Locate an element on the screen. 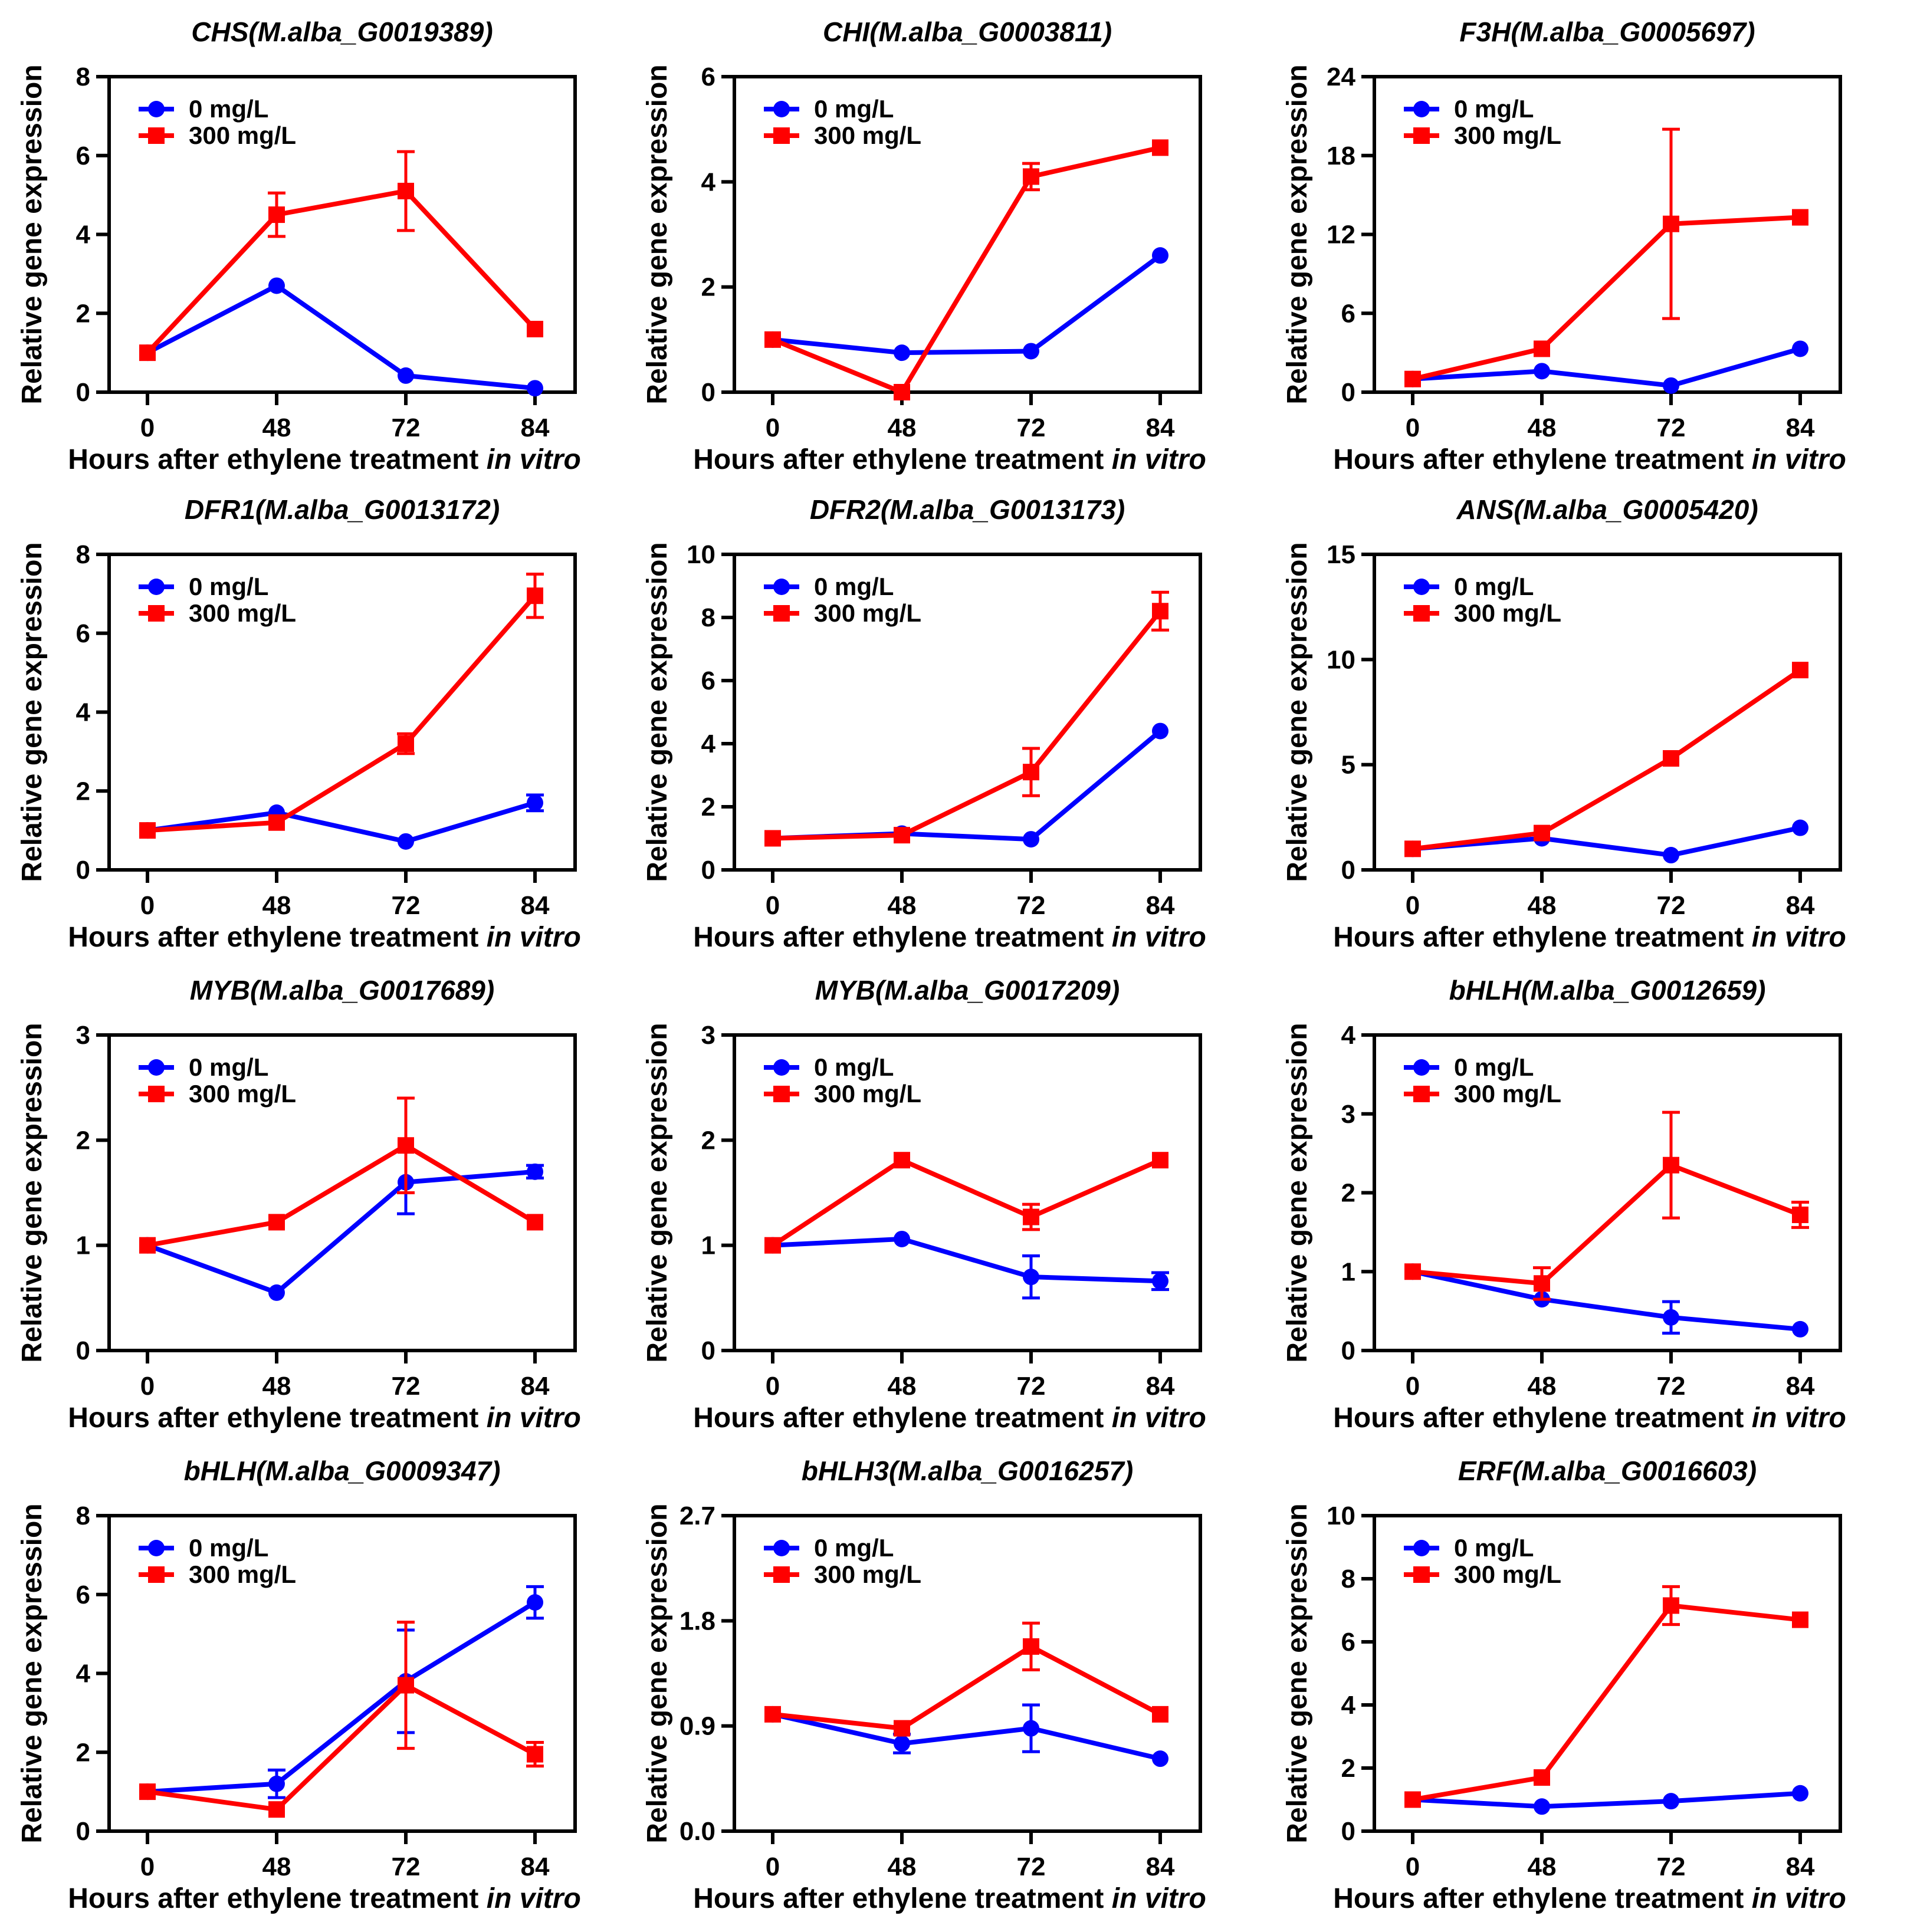 This screenshot has height=1932, width=1917. y-tick-label: 2.7 is located at coordinates (697, 1515).